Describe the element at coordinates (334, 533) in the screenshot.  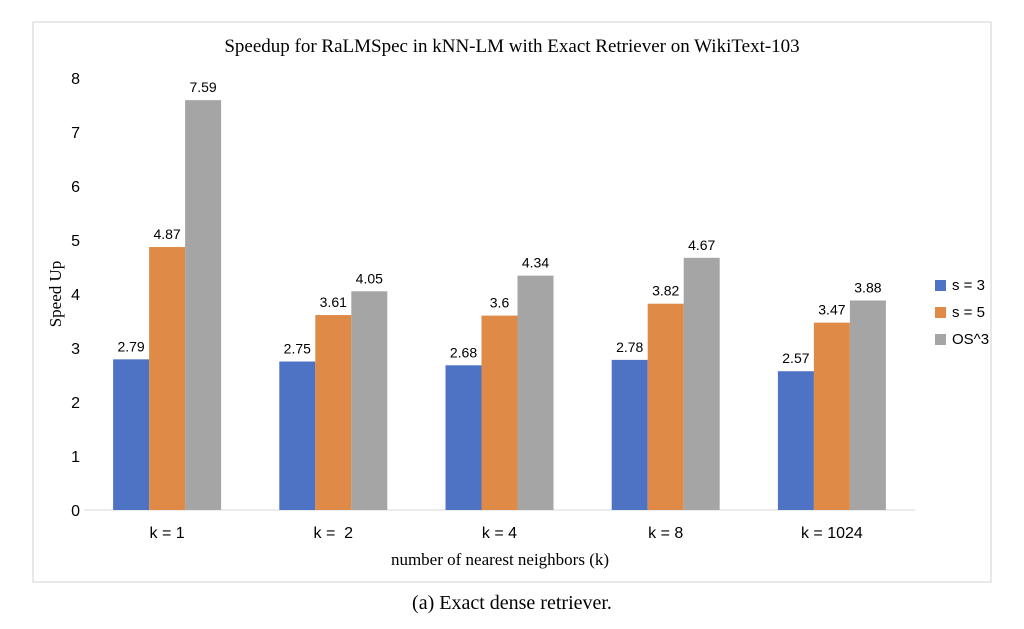
I see `x-tick-label: k = 2` at that location.